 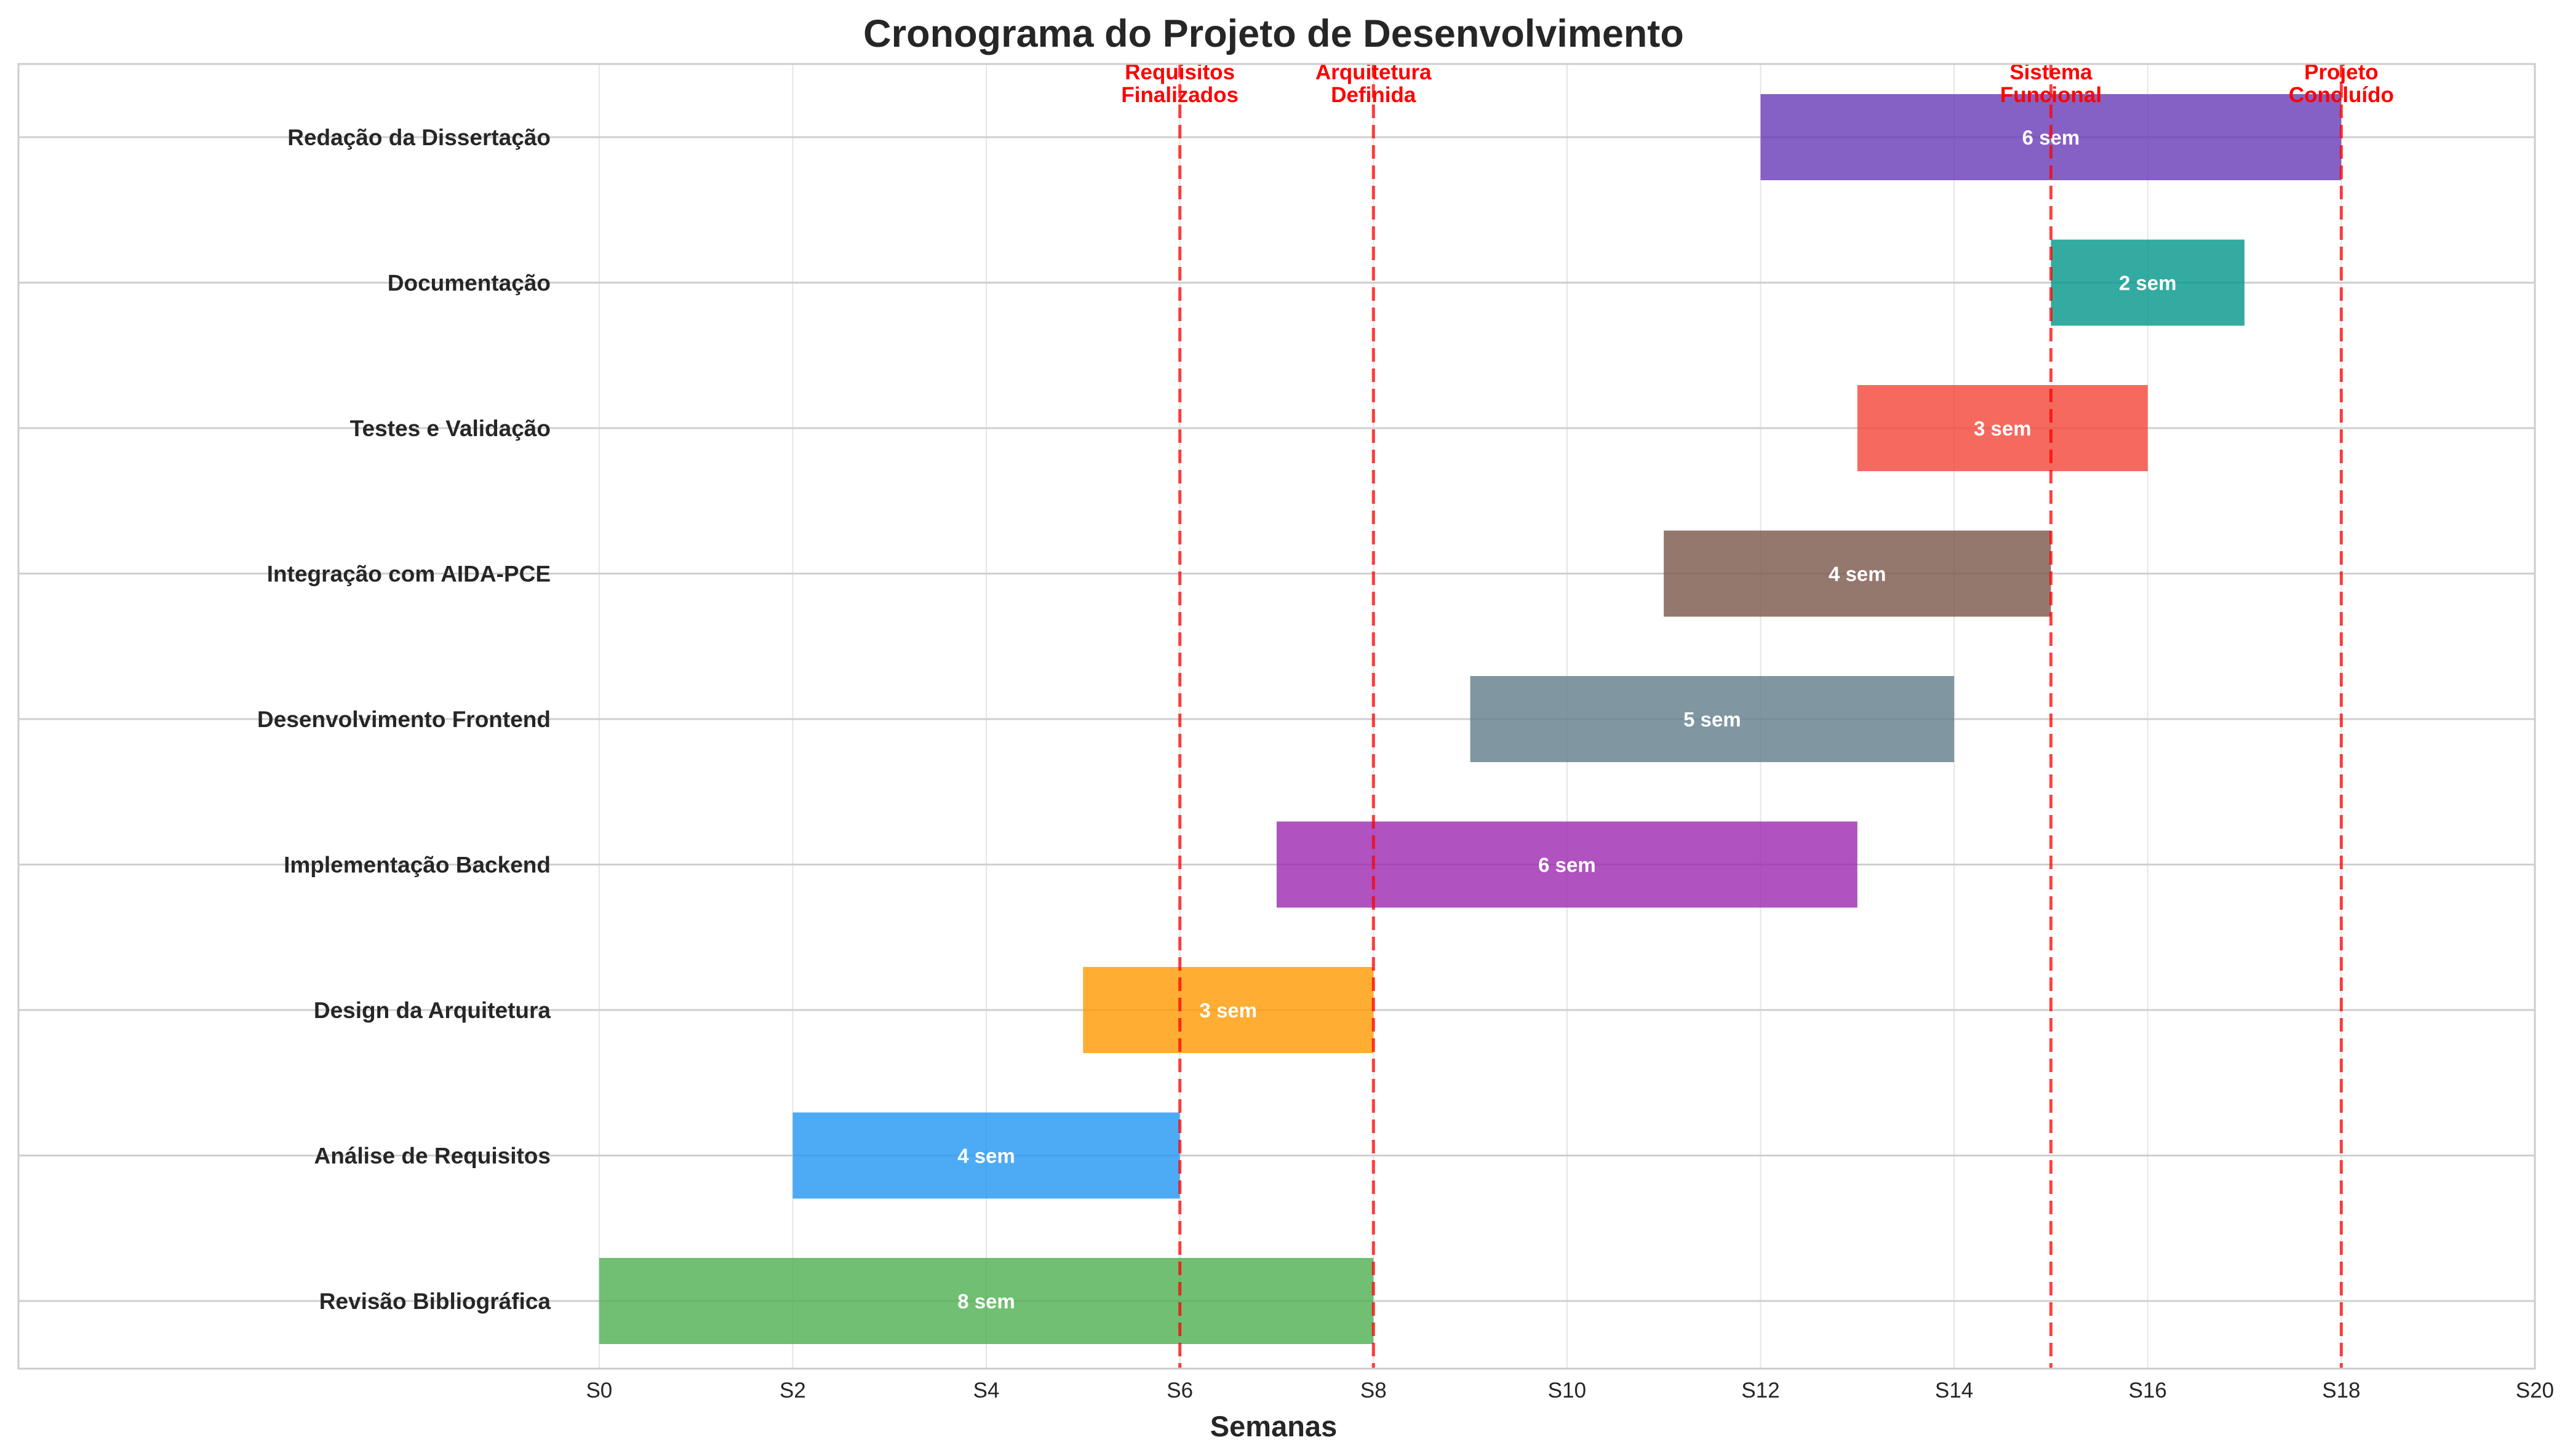 What do you see at coordinates (1760, 1390) in the screenshot?
I see `x-tick-label-6: S12` at bounding box center [1760, 1390].